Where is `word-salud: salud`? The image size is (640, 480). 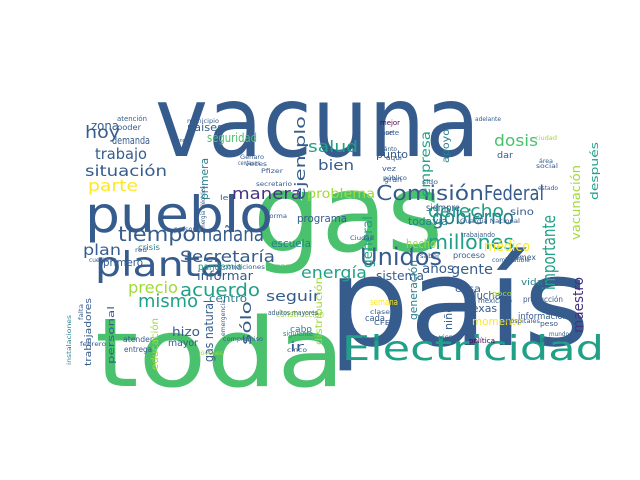 word-salud: salud is located at coordinates (333, 146).